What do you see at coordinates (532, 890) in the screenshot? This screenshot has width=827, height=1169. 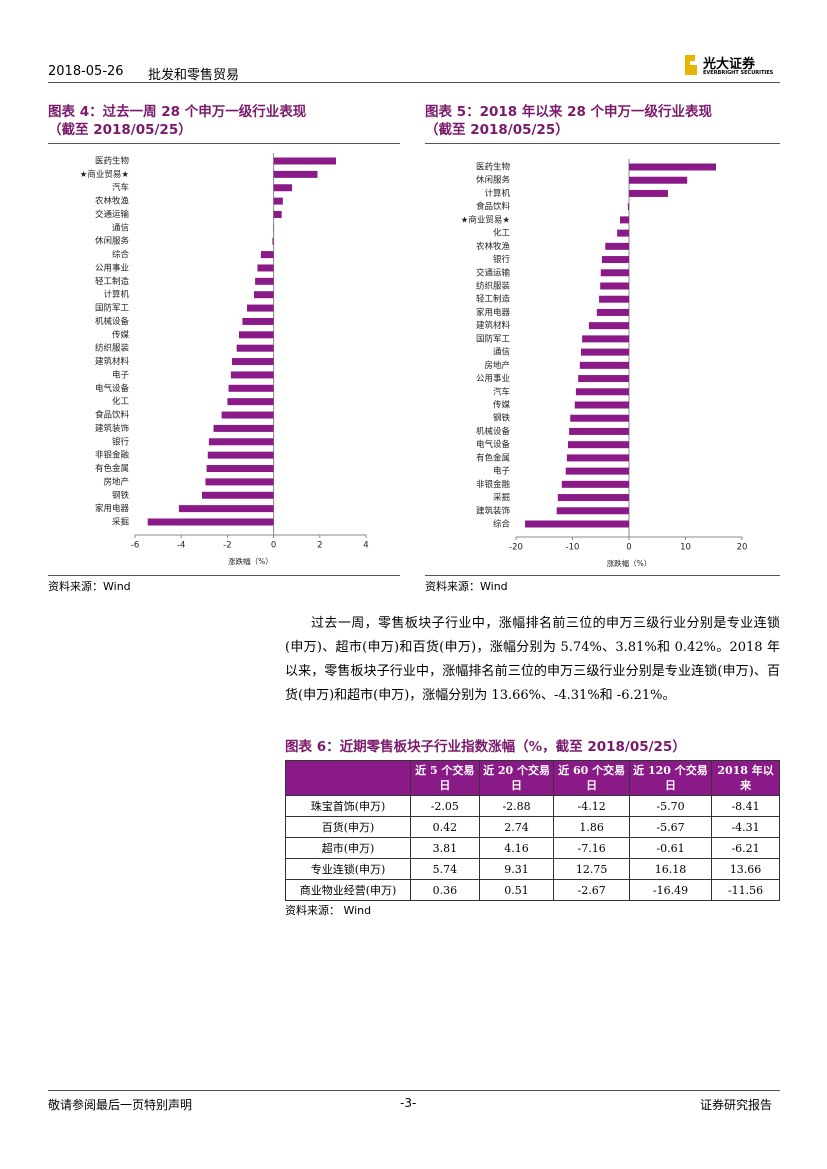 I see `table-row: 商业物业经营(申万) 0.36 0.51 -2.67 -16.49 -11.56` at bounding box center [532, 890].